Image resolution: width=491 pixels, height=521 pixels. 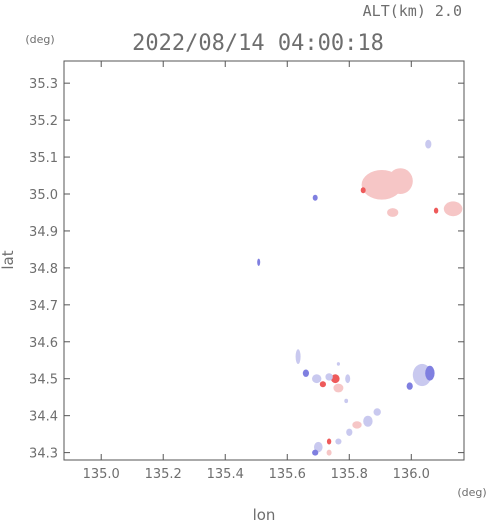 I want to click on y-tick-label: 34.7, so click(x=43, y=306).